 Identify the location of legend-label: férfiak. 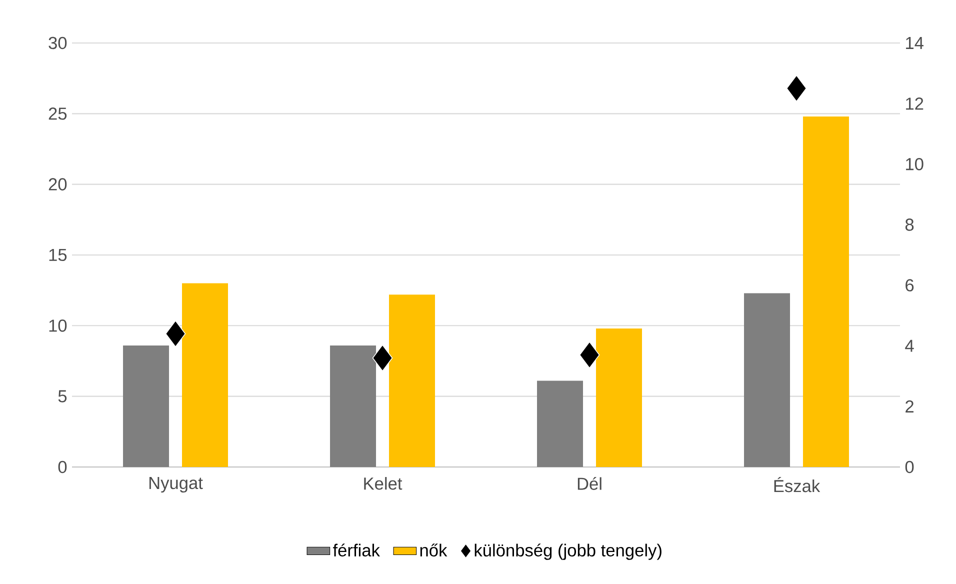
(356, 550).